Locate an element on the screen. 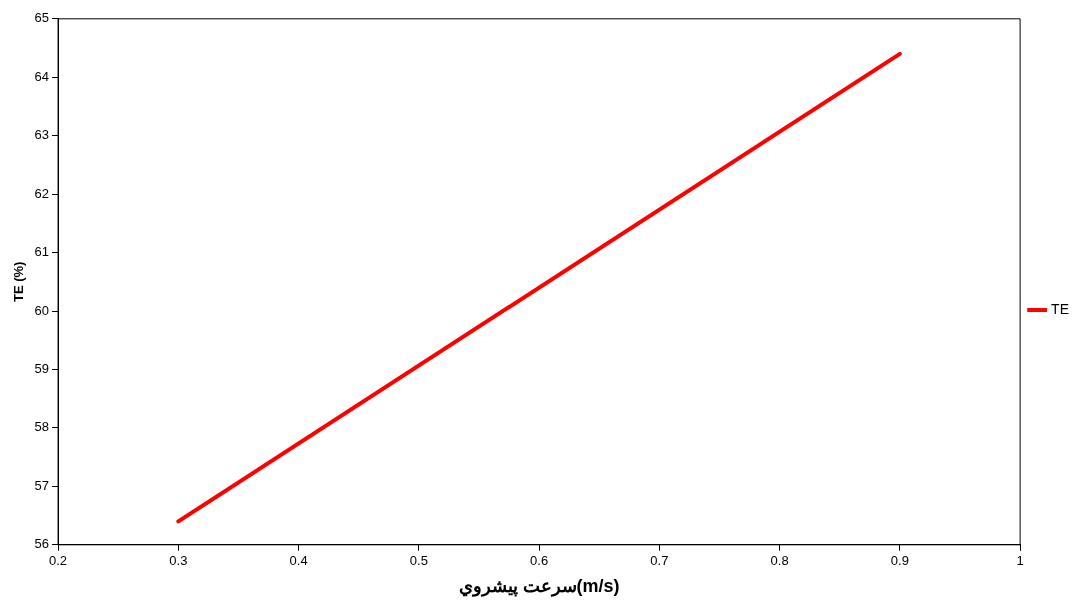 This screenshot has height=610, width=1087. y-tick-label: 62 is located at coordinates (42, 193).